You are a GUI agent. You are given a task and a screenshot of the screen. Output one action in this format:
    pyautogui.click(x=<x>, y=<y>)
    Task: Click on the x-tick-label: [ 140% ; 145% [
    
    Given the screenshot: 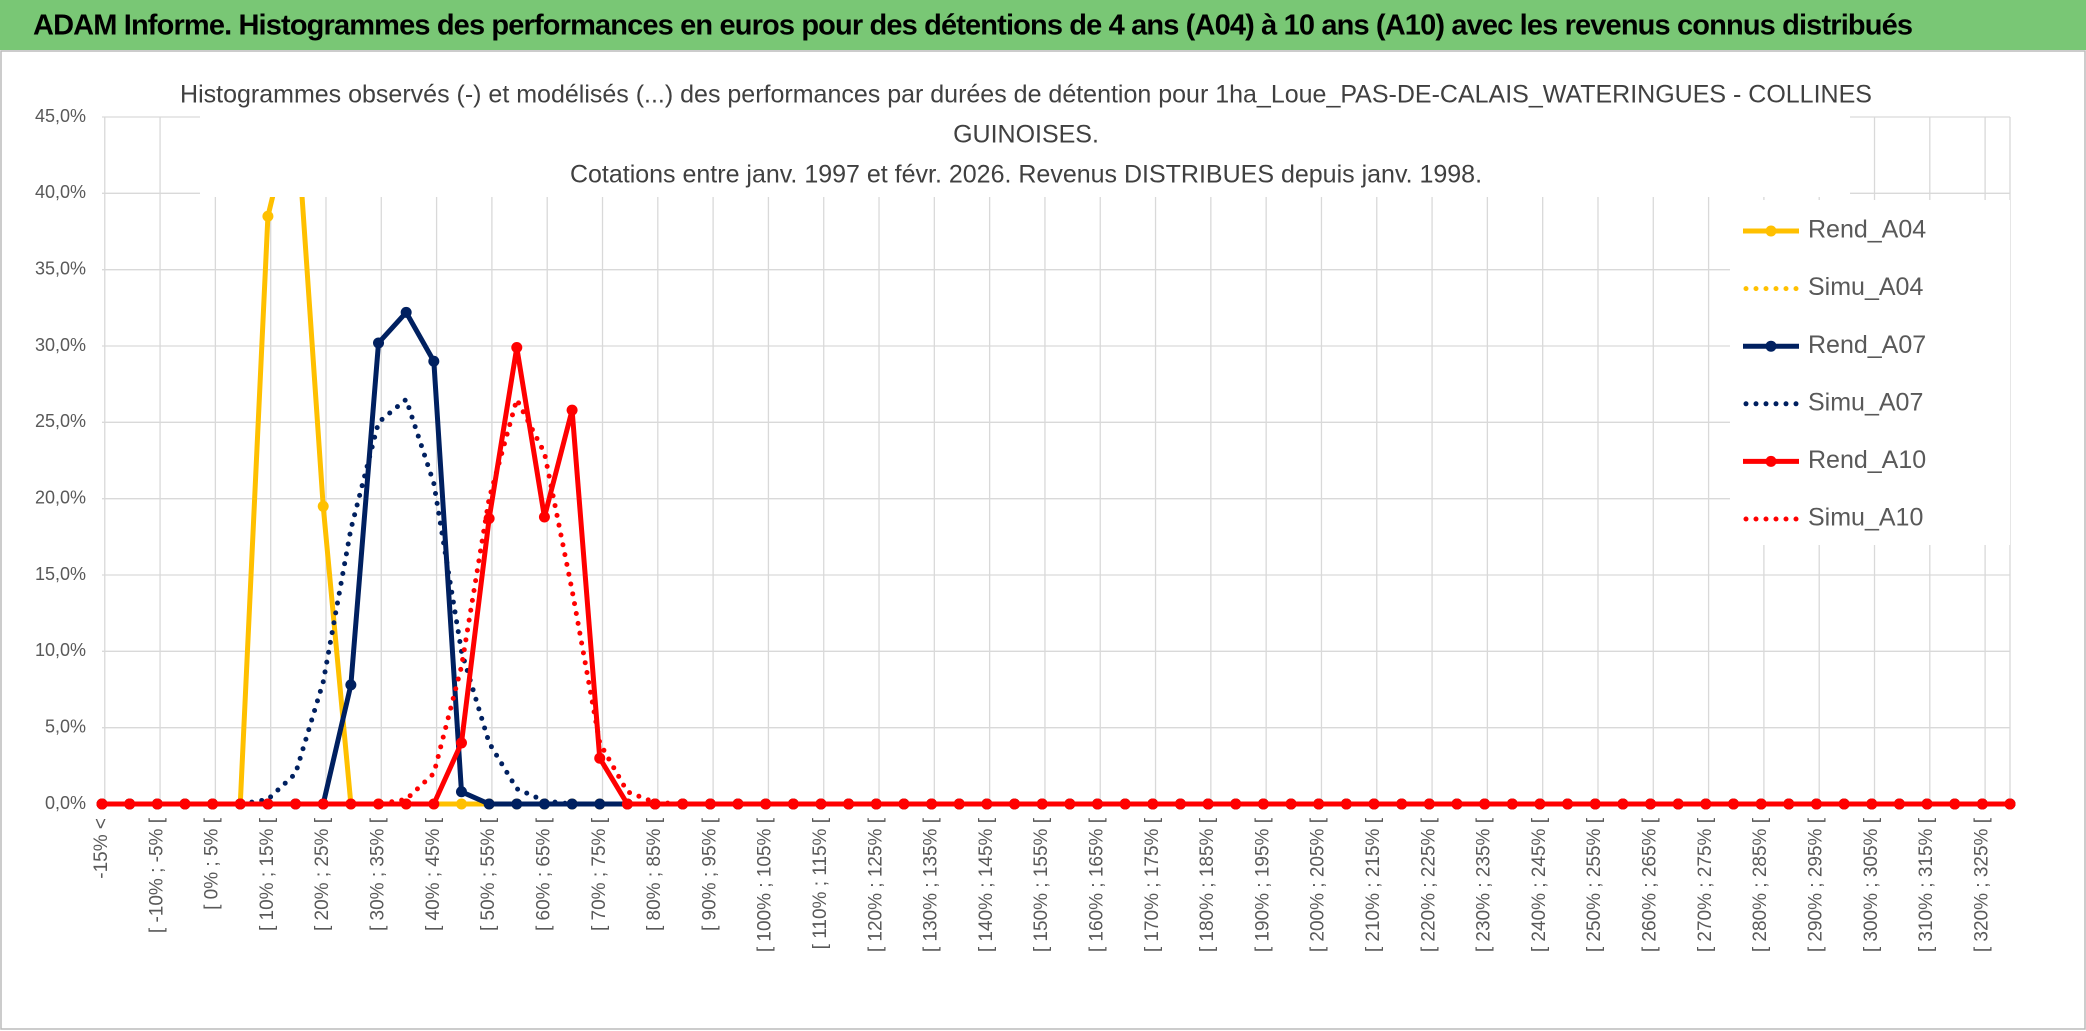 What is the action you would take?
    pyautogui.click(x=986, y=884)
    